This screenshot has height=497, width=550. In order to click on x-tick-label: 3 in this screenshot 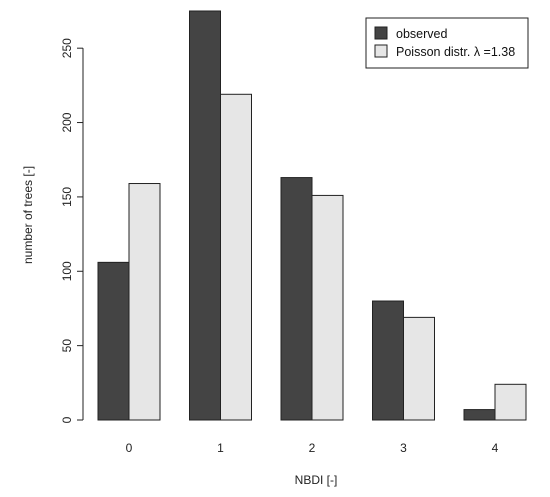, I will do `click(403, 448)`.